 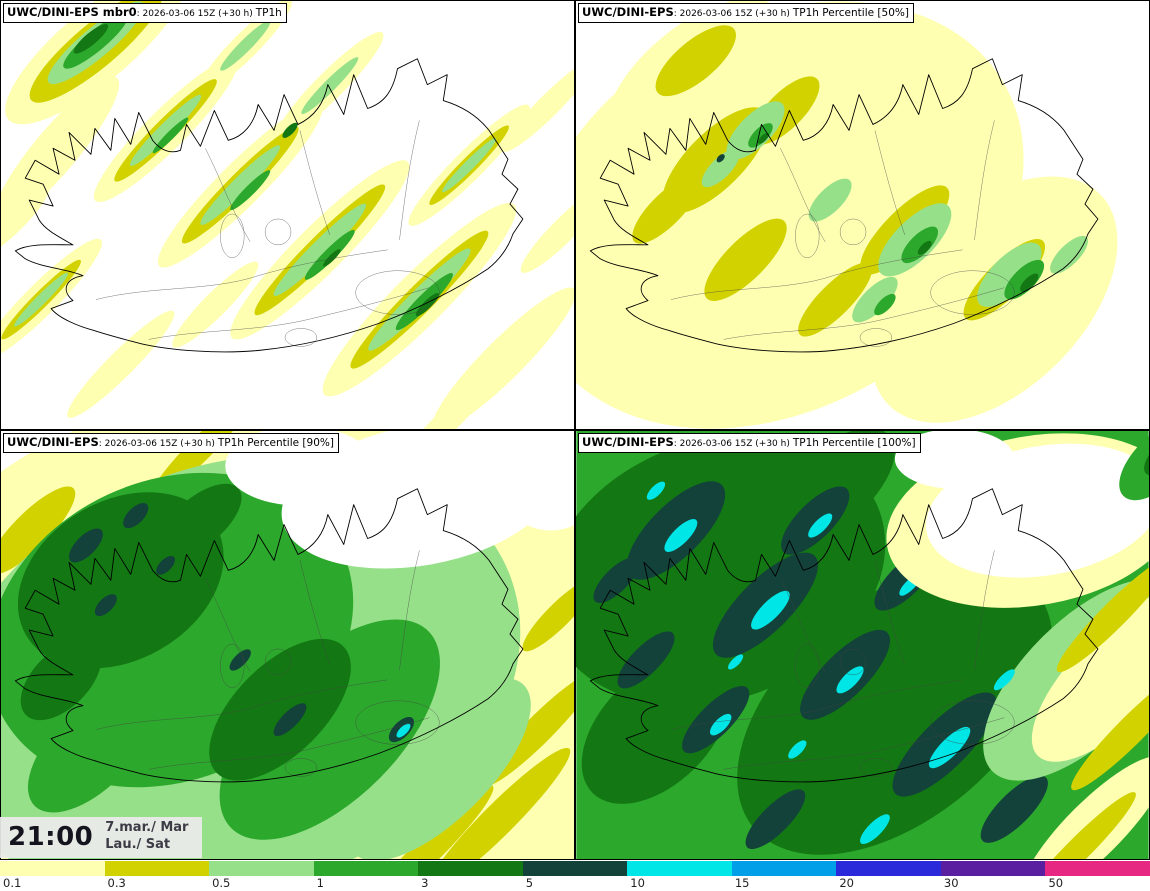 What do you see at coordinates (101, 837) in the screenshot?
I see `valid-time-box: 21:00 7.mar./ Mar Lau./ Sat` at bounding box center [101, 837].